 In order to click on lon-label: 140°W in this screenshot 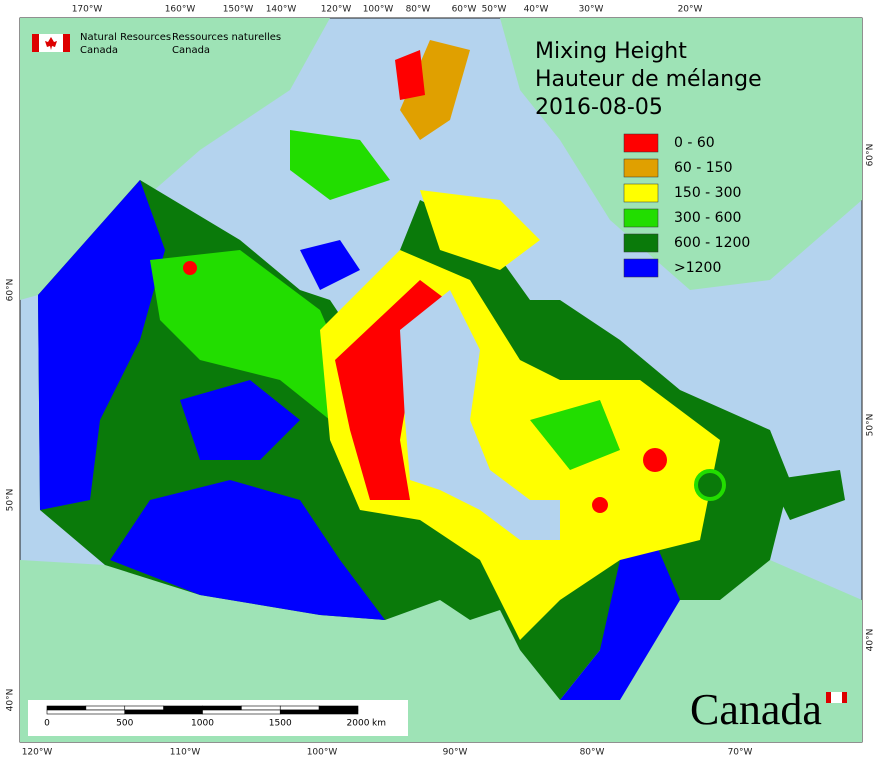, I will do `click(281, 10)`.